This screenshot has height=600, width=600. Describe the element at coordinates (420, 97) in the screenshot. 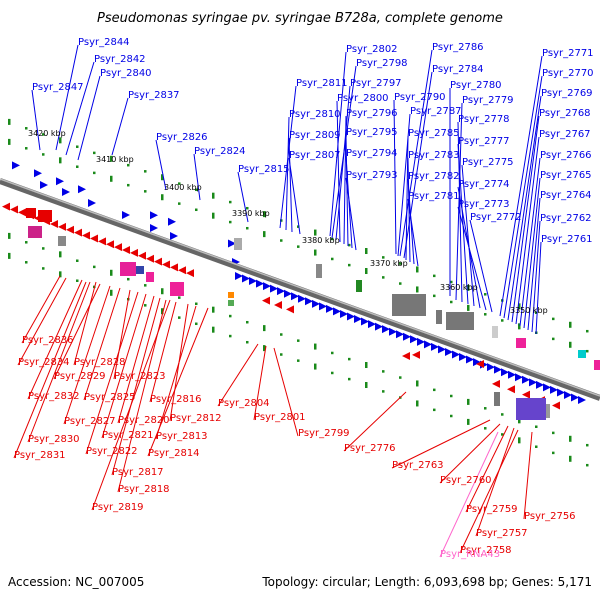

I see `gene-label-psyr-2790: Psyr_2790` at that location.